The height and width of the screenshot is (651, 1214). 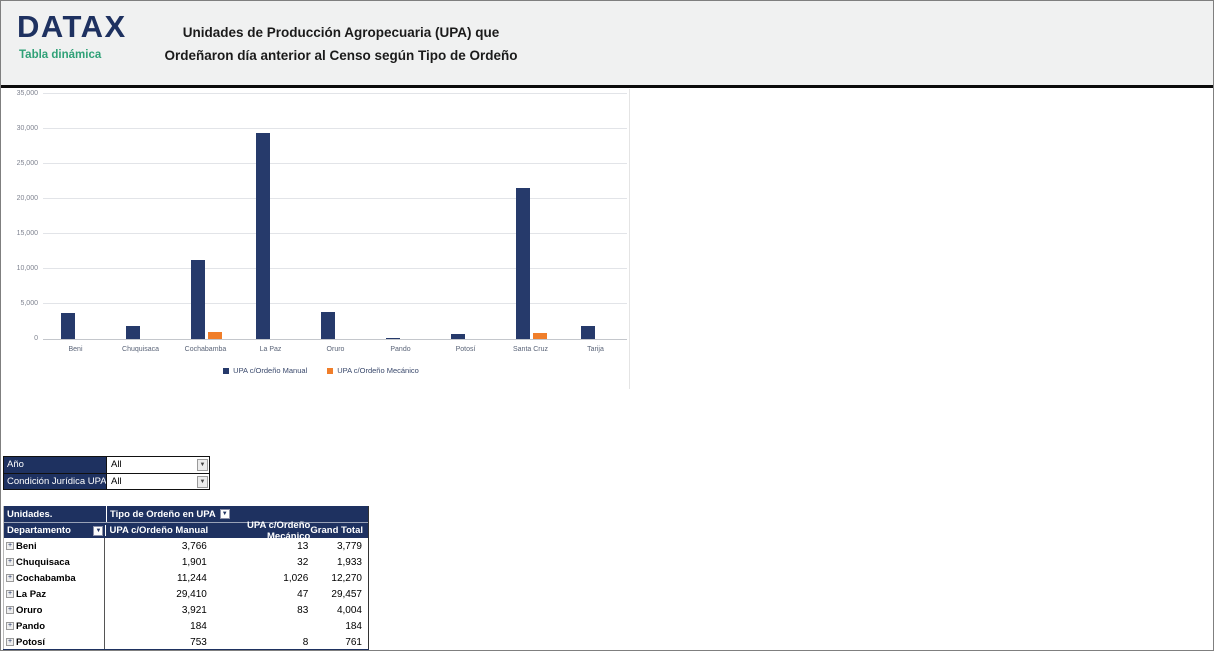 I want to click on cell-manual: 29,410, so click(x=191, y=594).